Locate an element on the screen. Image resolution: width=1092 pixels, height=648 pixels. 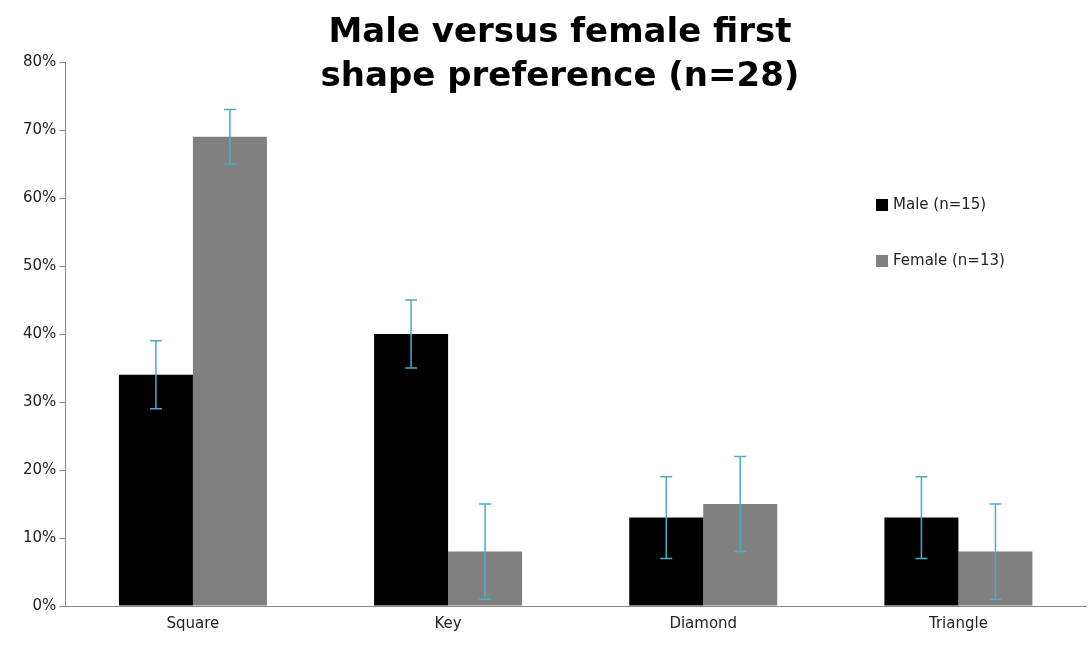
x-tick-label: Square is located at coordinates (193, 622).